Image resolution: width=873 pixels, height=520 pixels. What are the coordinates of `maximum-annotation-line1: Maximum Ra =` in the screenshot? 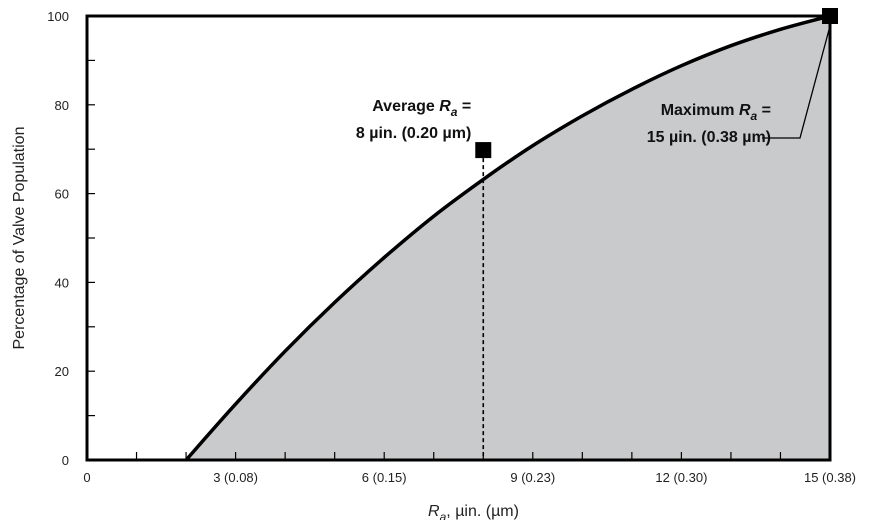 It's located at (716, 112).